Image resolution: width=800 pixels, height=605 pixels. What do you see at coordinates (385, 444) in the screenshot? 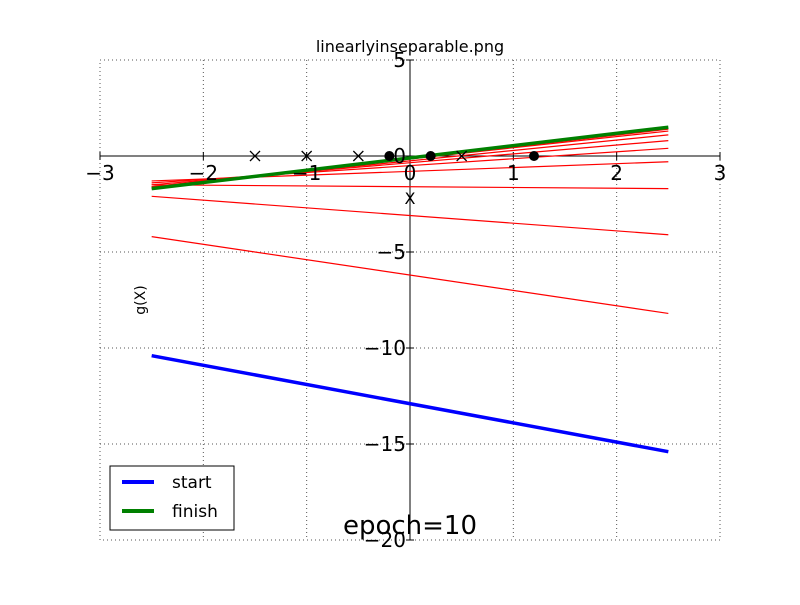
I see `y-tick-label: −15` at bounding box center [385, 444].